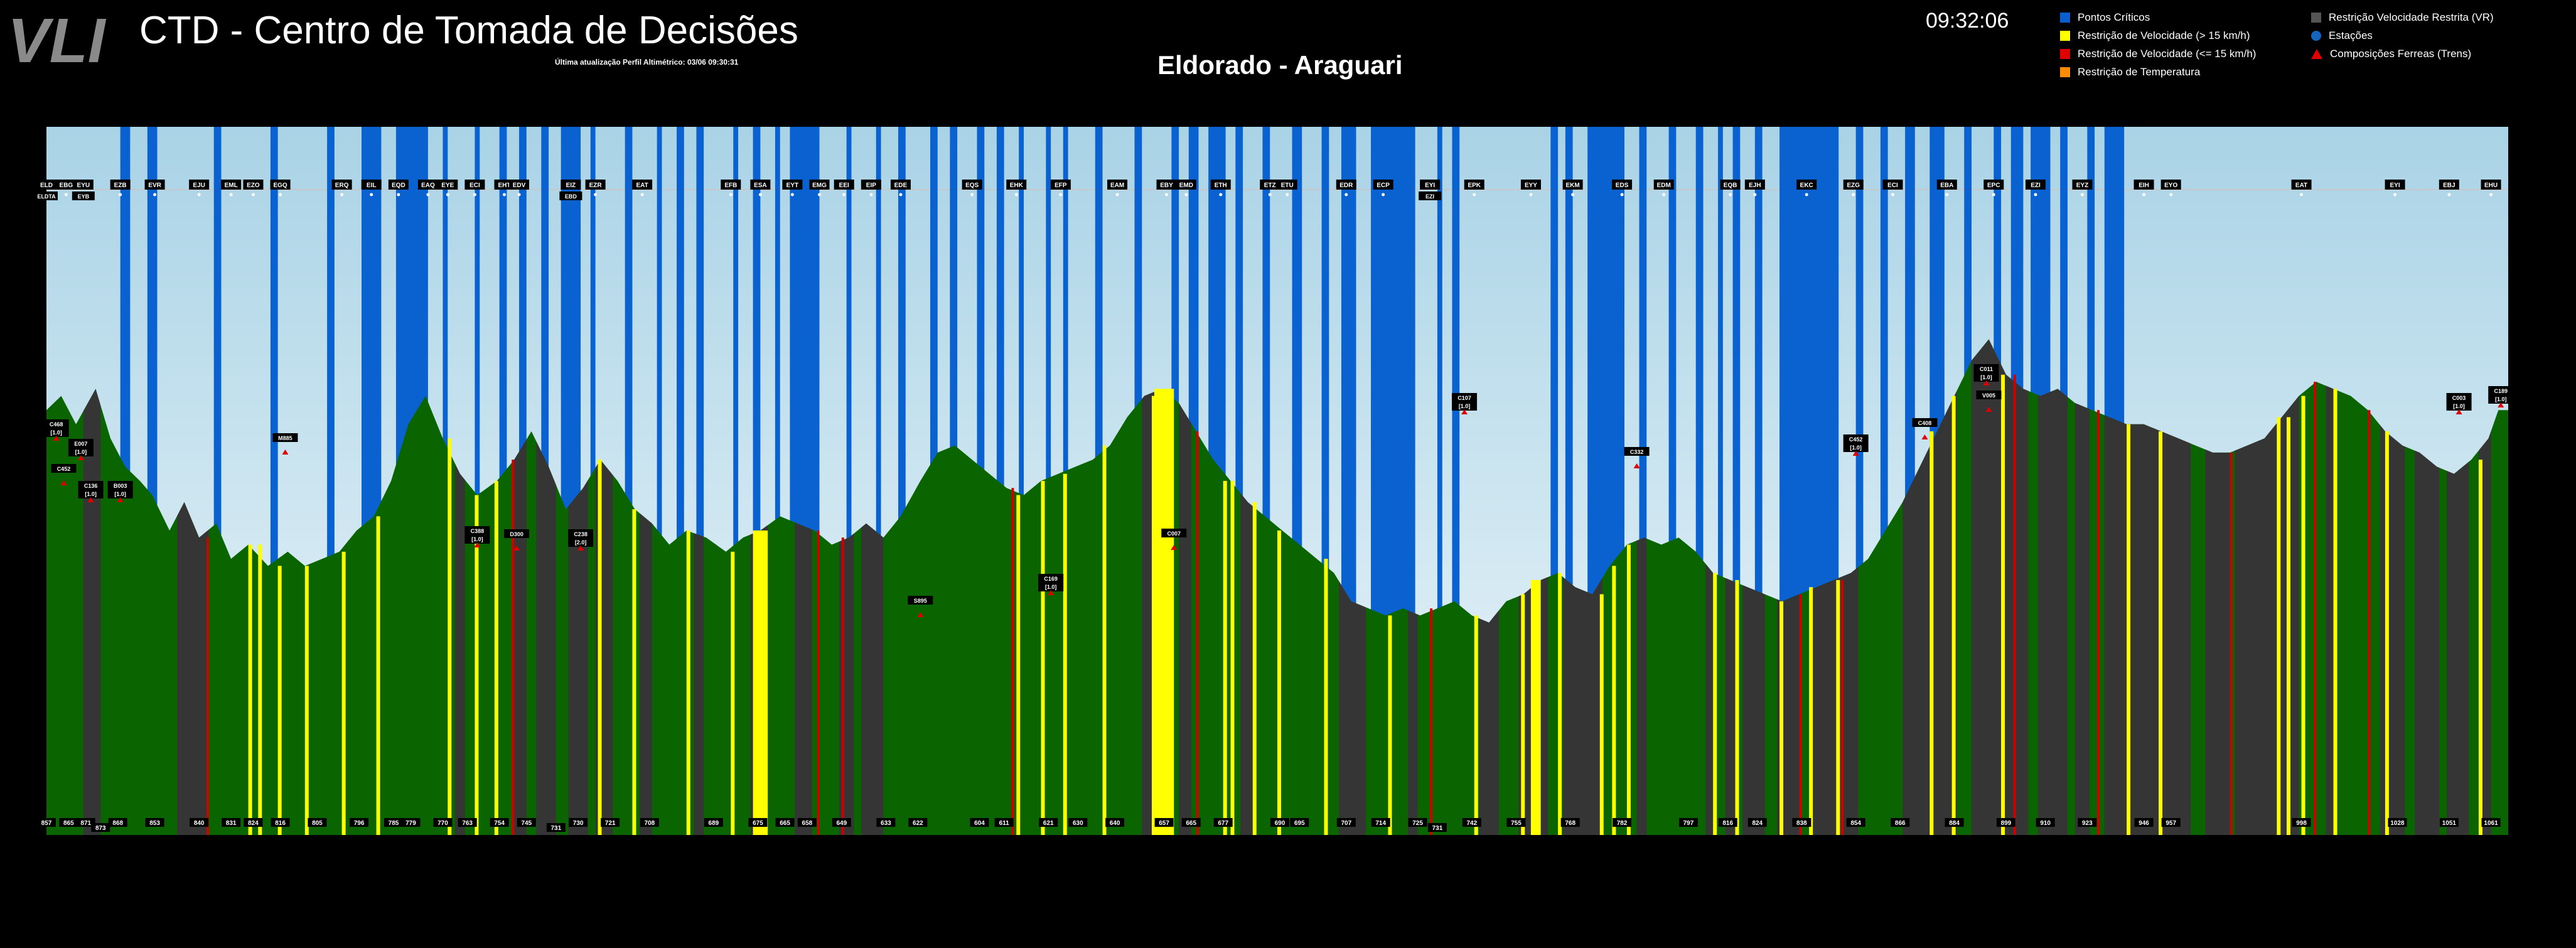 This screenshot has width=2576, height=948. I want to click on station-sublabel: EBD, so click(571, 197).